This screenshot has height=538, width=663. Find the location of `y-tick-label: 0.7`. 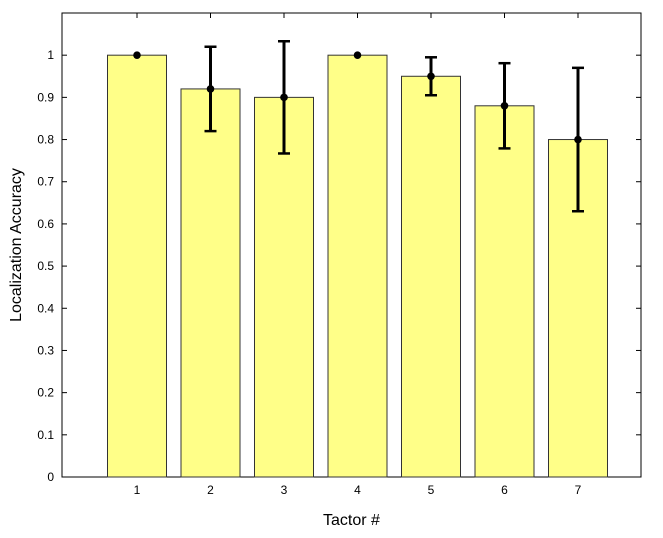

y-tick-label: 0.7 is located at coordinates (45, 182).